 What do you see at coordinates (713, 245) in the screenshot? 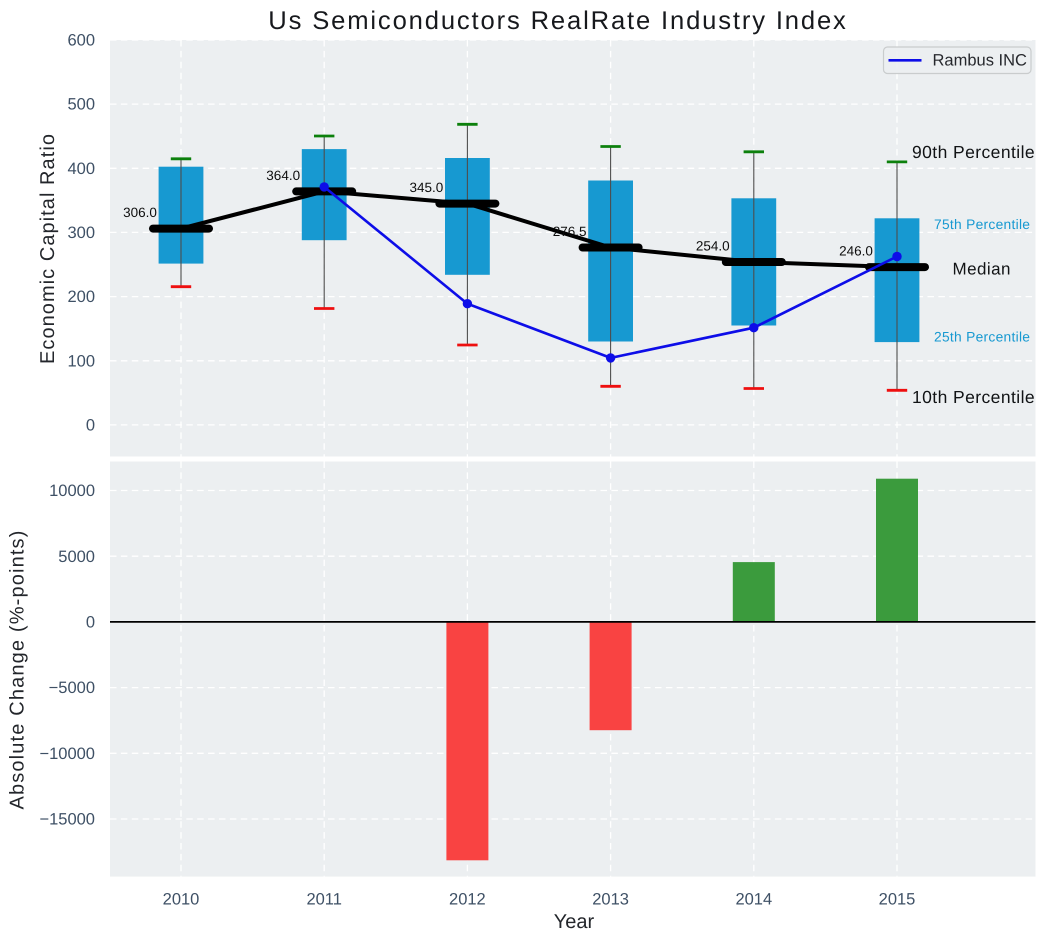
I see `svg-text: 254.0` at bounding box center [713, 245].